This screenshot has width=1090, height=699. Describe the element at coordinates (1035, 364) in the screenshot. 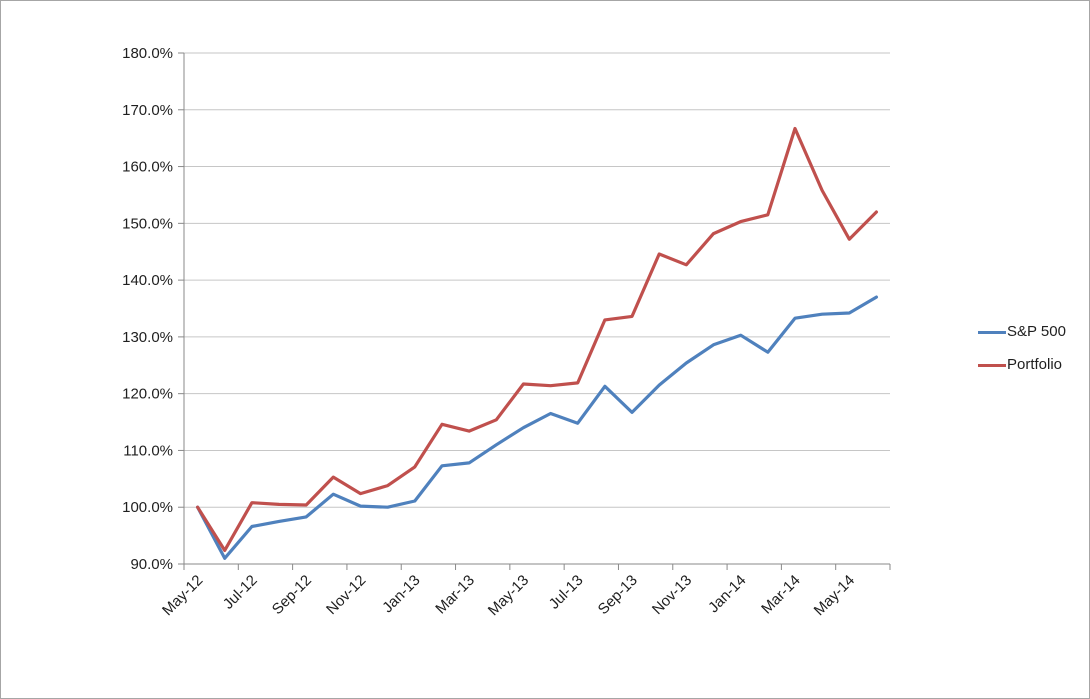

I see `legend-label-portfolio: Portfolio` at that location.